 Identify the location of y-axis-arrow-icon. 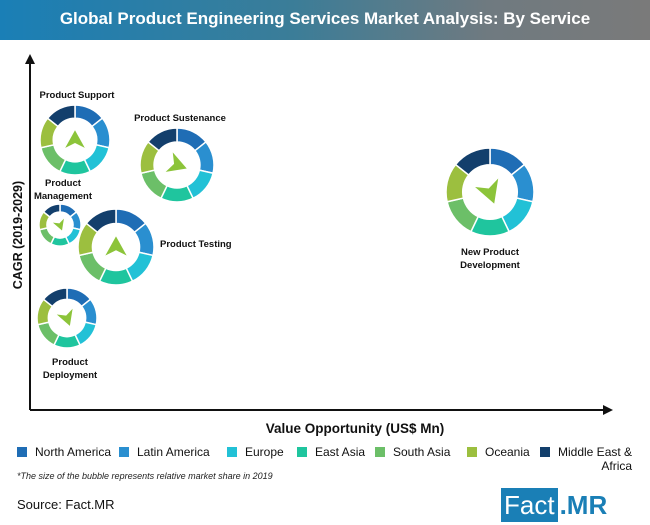
(30, 59).